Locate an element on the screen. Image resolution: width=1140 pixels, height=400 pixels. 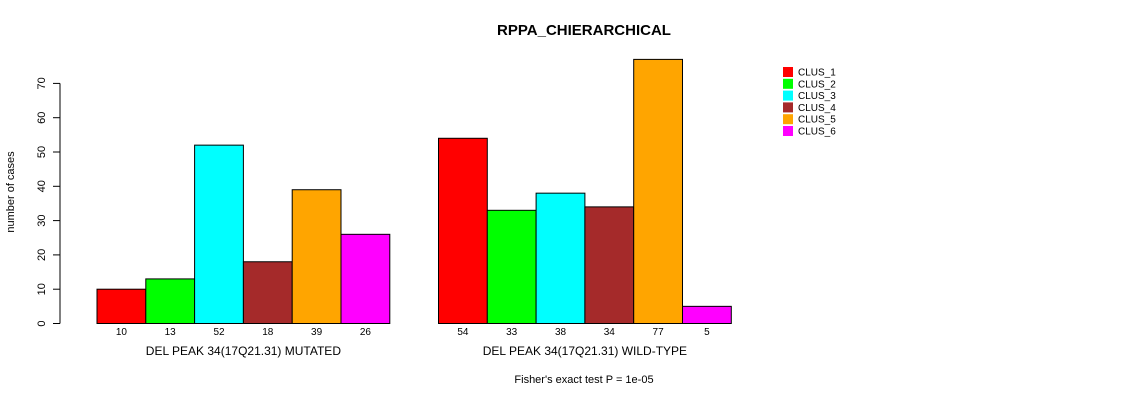
bar-value-label: 52 is located at coordinates (219, 332).